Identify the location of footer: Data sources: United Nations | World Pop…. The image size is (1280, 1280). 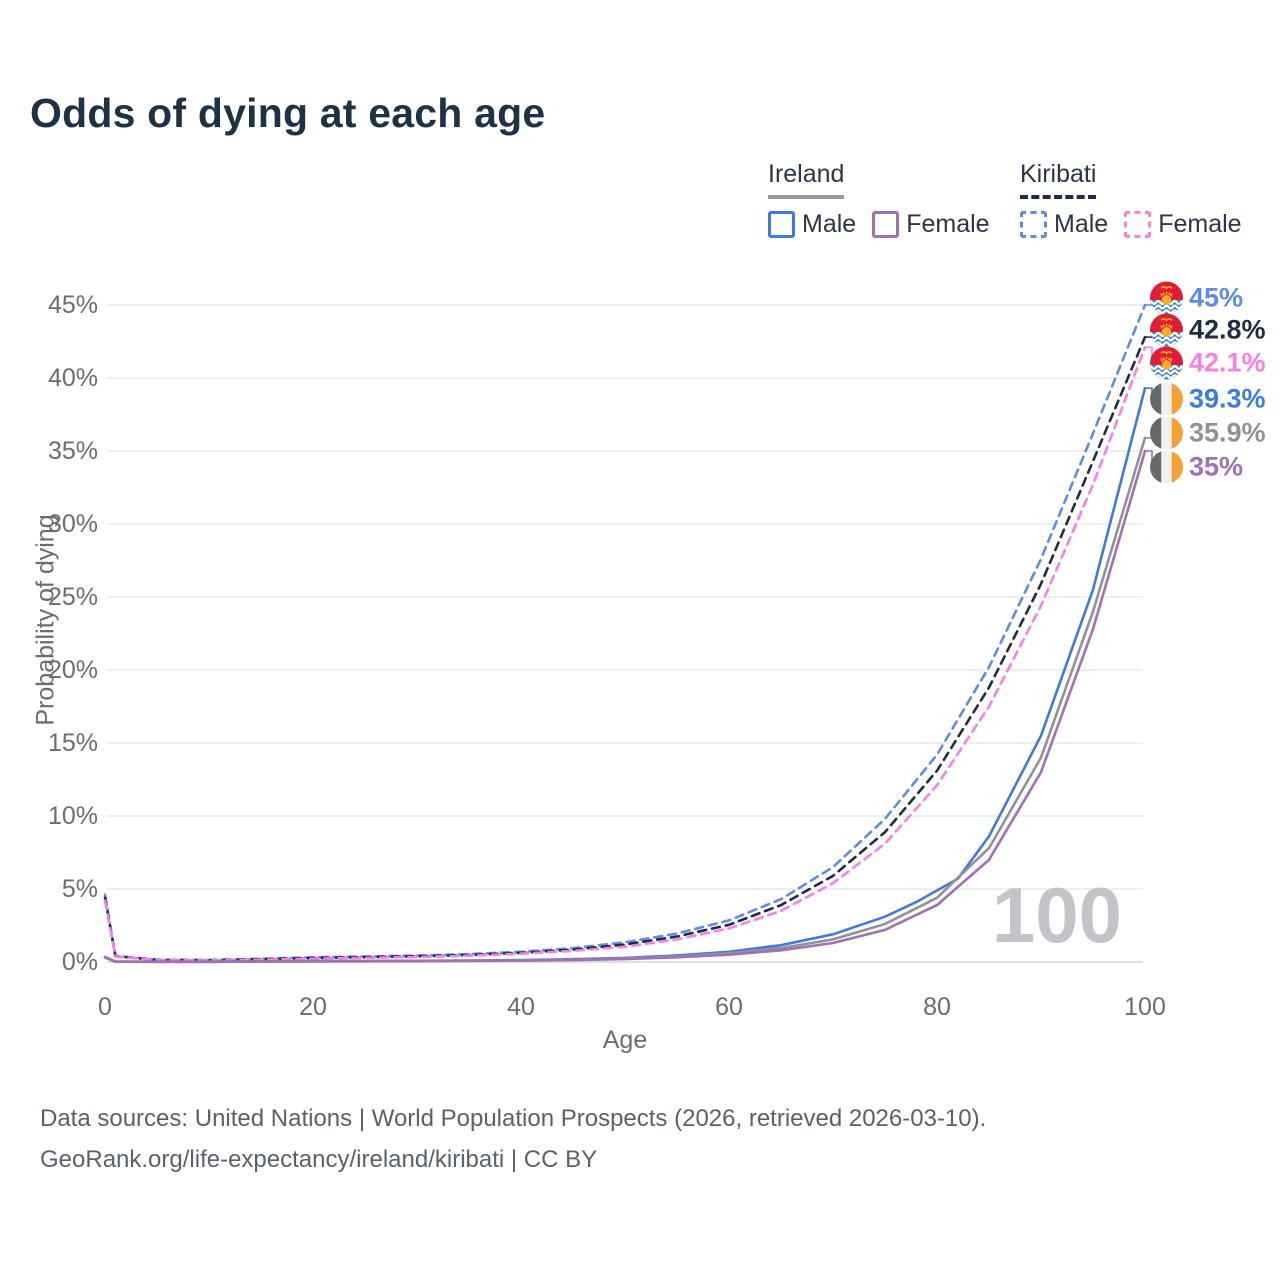
(513, 1139).